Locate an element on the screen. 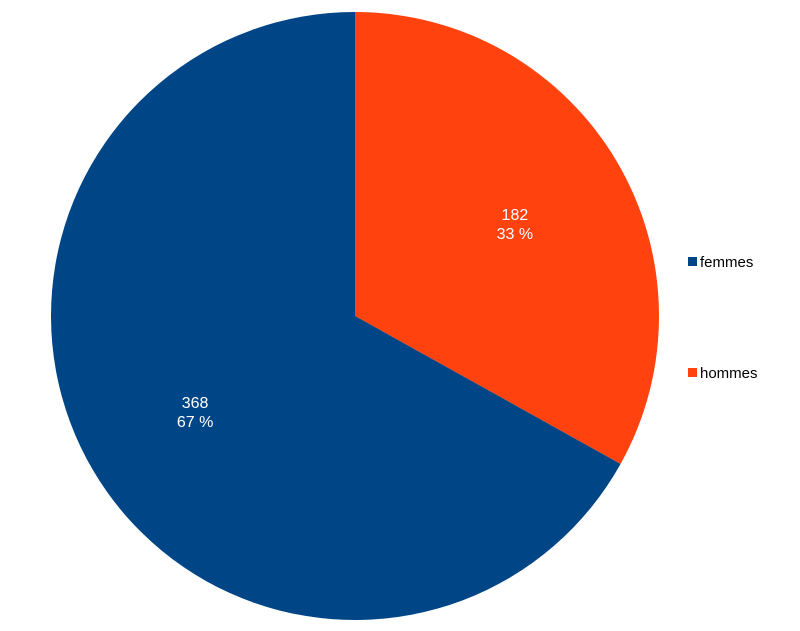 The image size is (800, 631). slice-percent-label-femmes: 67 % is located at coordinates (195, 422).